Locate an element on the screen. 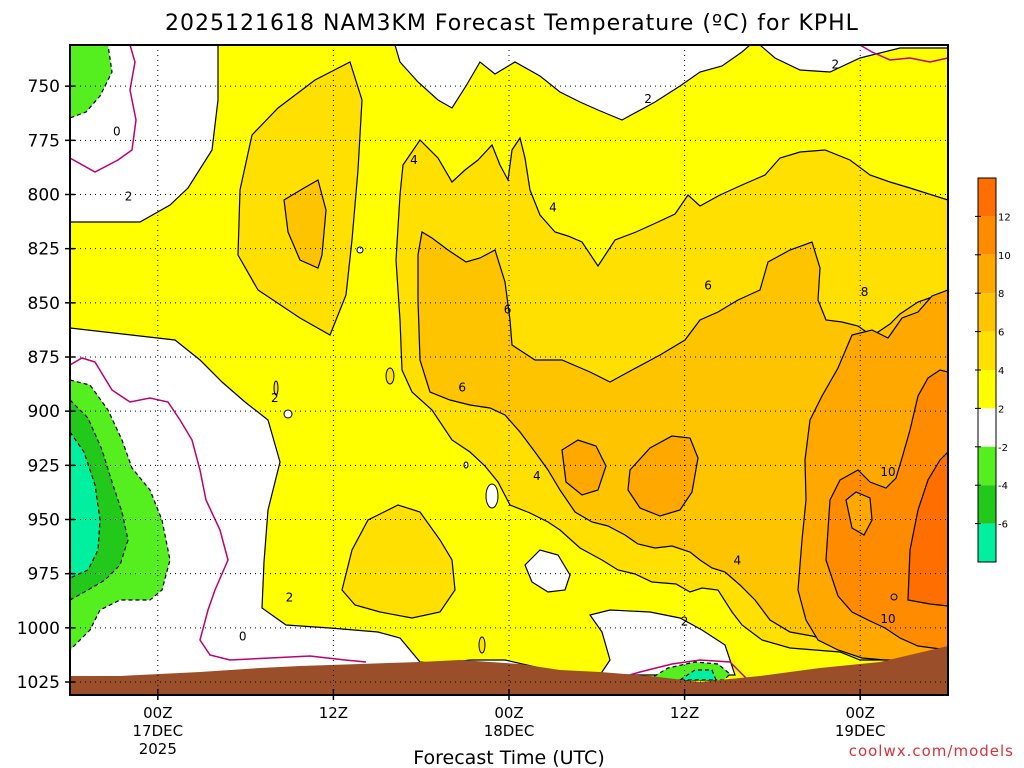 The image size is (1024, 768). band-white-top-right is located at coordinates (572, 83).